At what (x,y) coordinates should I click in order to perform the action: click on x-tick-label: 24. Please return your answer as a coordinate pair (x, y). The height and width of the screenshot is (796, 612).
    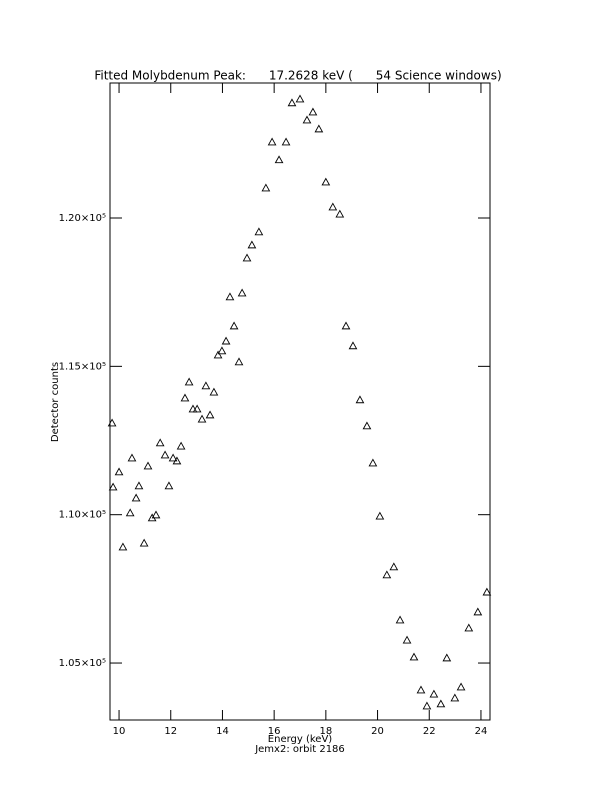
    Looking at the image, I should click on (481, 731).